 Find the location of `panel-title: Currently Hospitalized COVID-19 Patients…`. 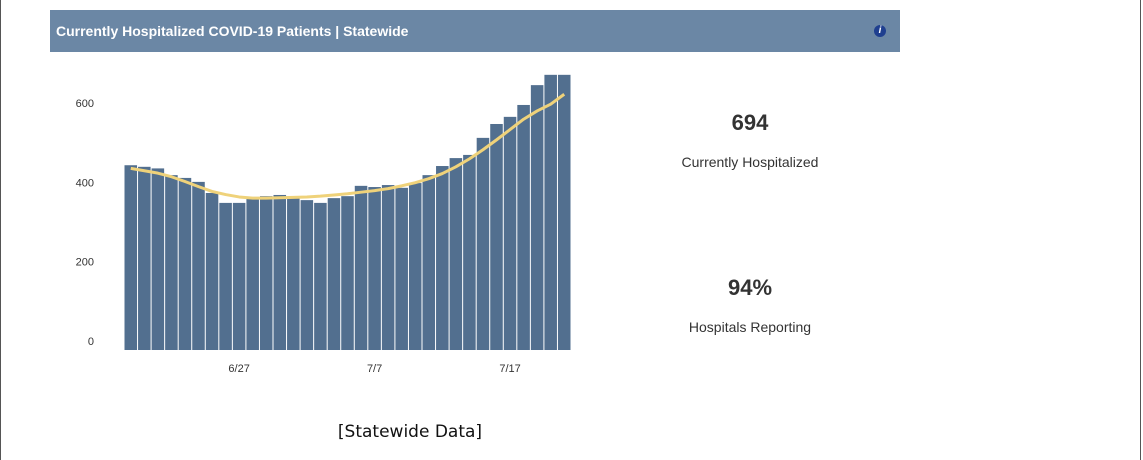

panel-title: Currently Hospitalized COVID-19 Patients… is located at coordinates (232, 31).